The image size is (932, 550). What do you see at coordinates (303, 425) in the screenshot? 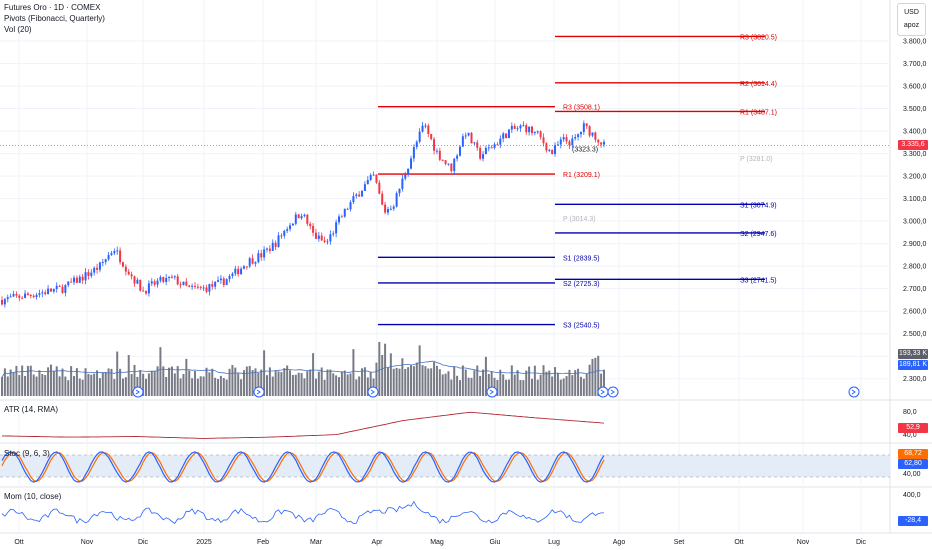
I see `atr-line` at bounding box center [303, 425].